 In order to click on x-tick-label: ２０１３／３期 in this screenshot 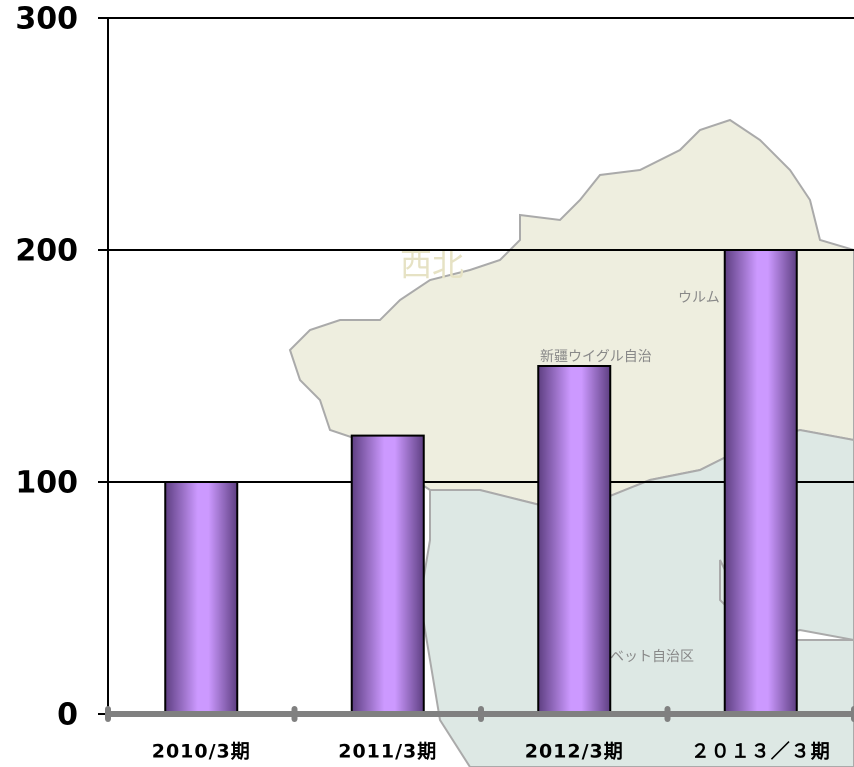, I will do `click(761, 751)`.